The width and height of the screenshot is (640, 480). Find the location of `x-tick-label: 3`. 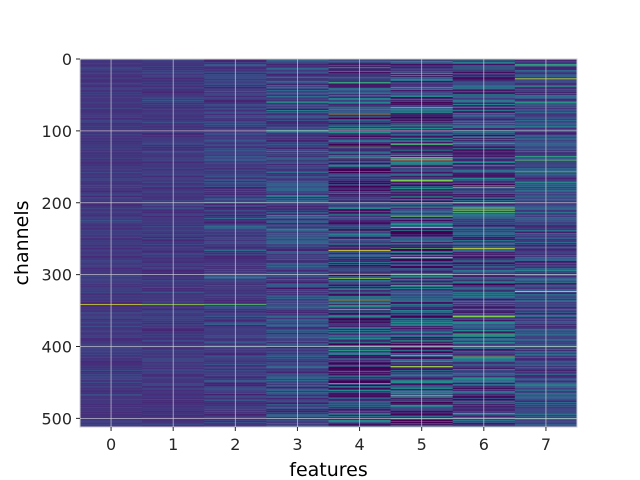

x-tick-label: 3 is located at coordinates (297, 444).